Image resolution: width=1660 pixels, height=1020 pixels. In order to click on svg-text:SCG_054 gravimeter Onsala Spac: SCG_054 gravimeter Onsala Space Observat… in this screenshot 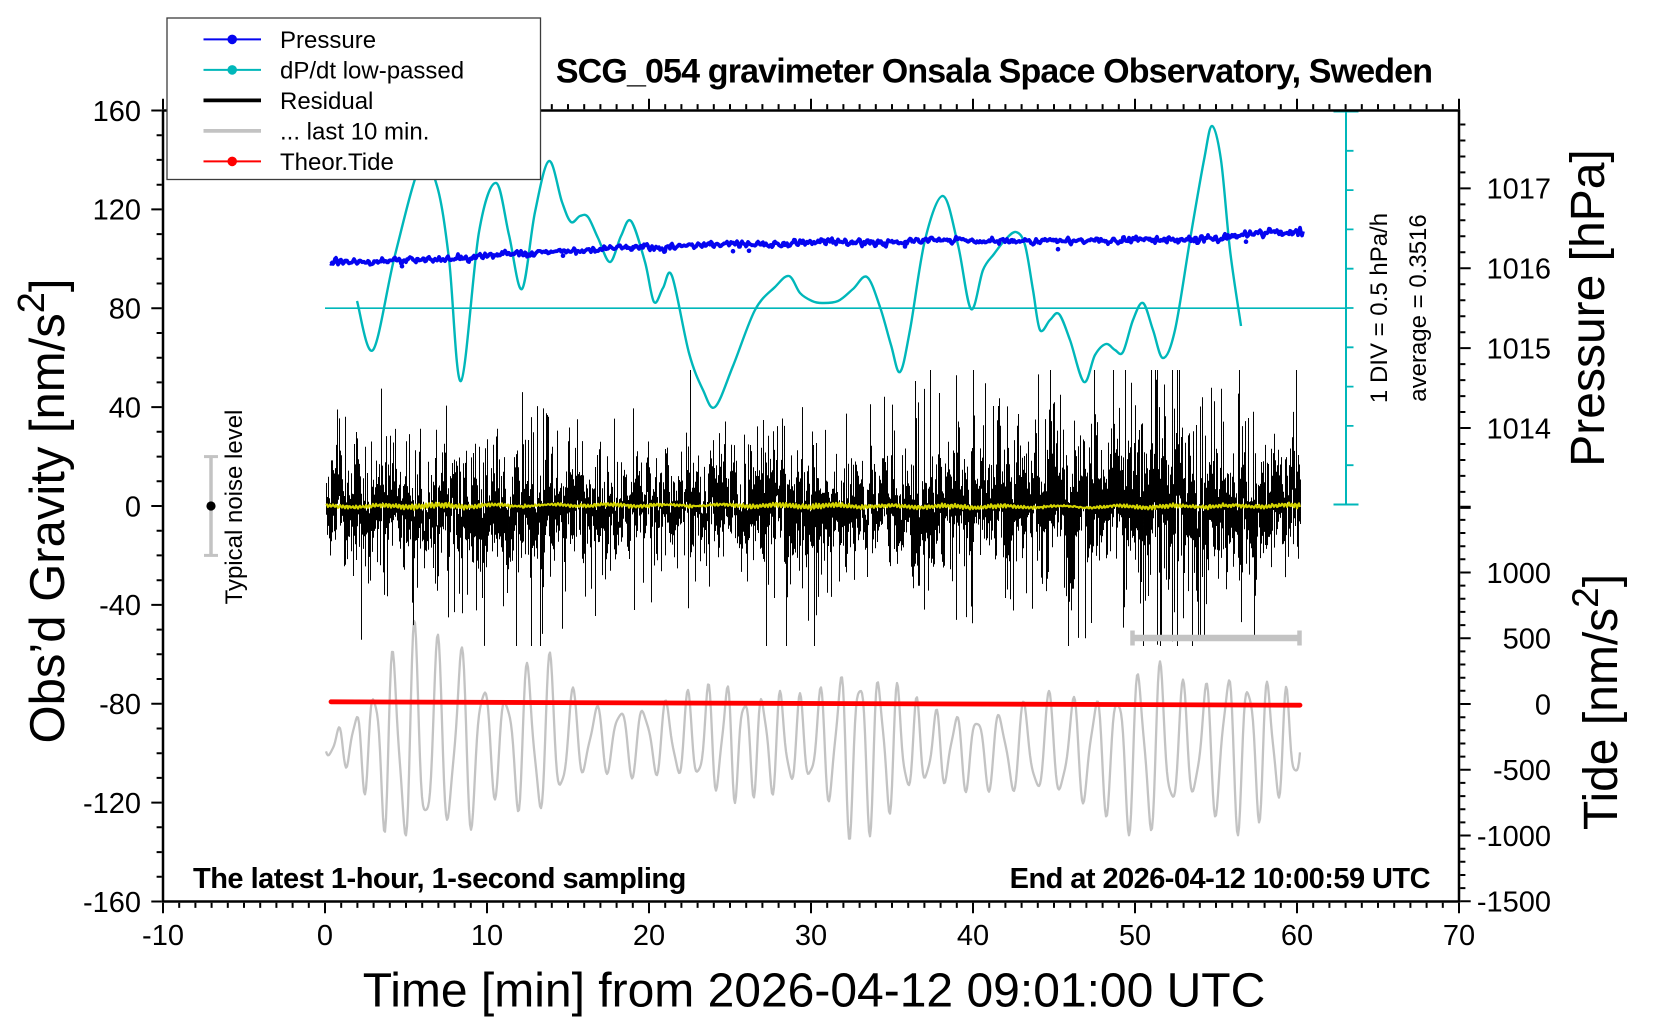, I will do `click(994, 71)`.